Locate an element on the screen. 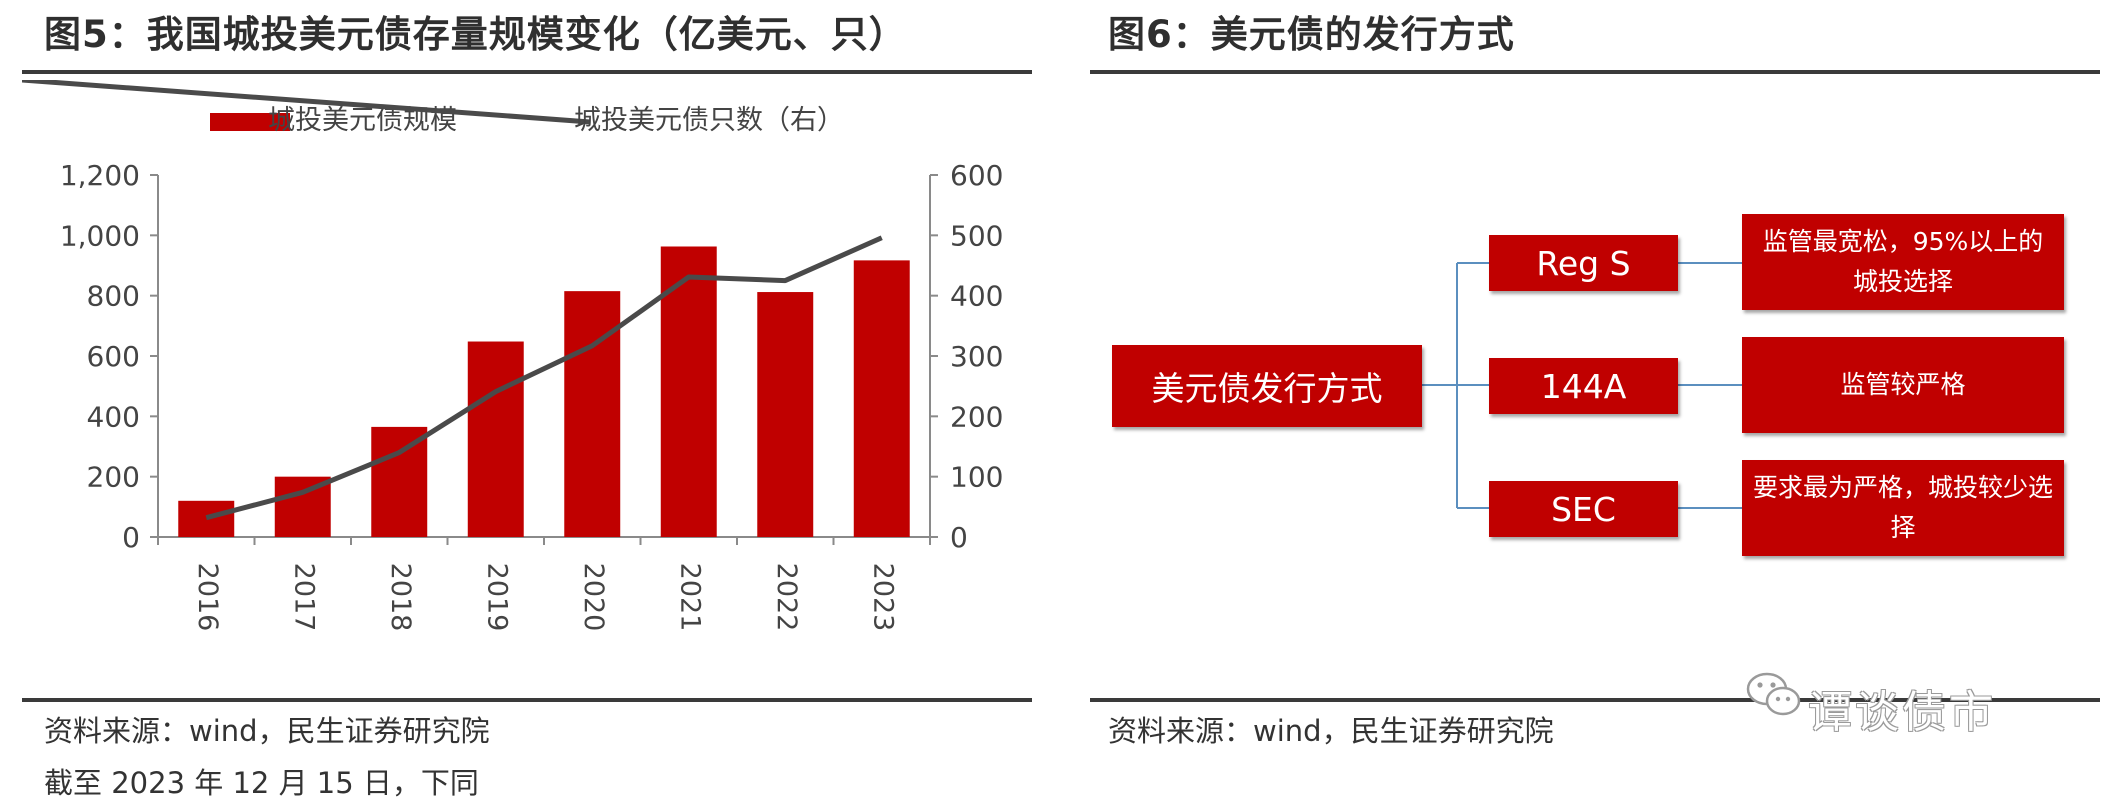  right-tick-label: 500 is located at coordinates (976, 235).